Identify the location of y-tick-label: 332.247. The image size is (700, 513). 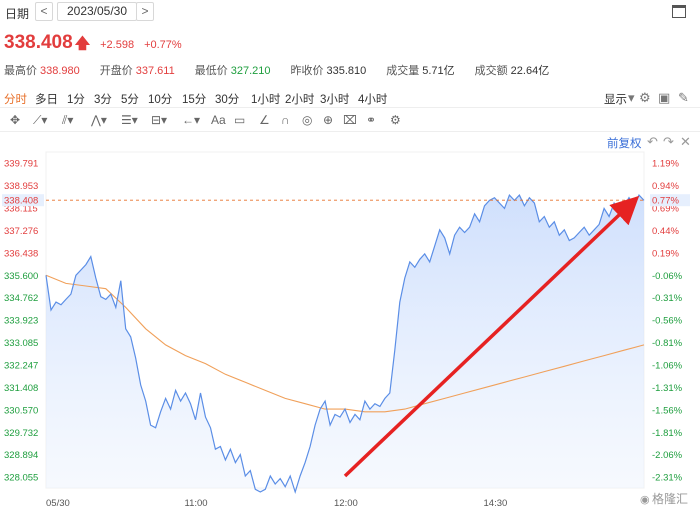
(21, 366).